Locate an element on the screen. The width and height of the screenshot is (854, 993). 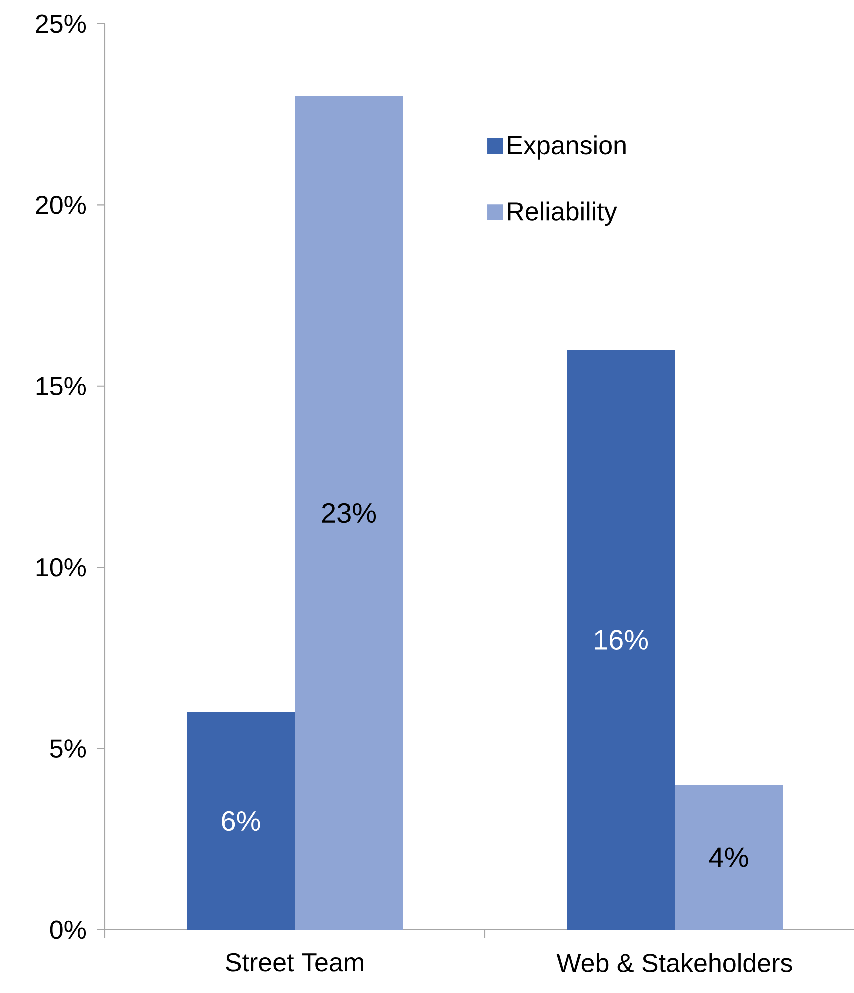
y-tick-label: 0% is located at coordinates (68, 930).